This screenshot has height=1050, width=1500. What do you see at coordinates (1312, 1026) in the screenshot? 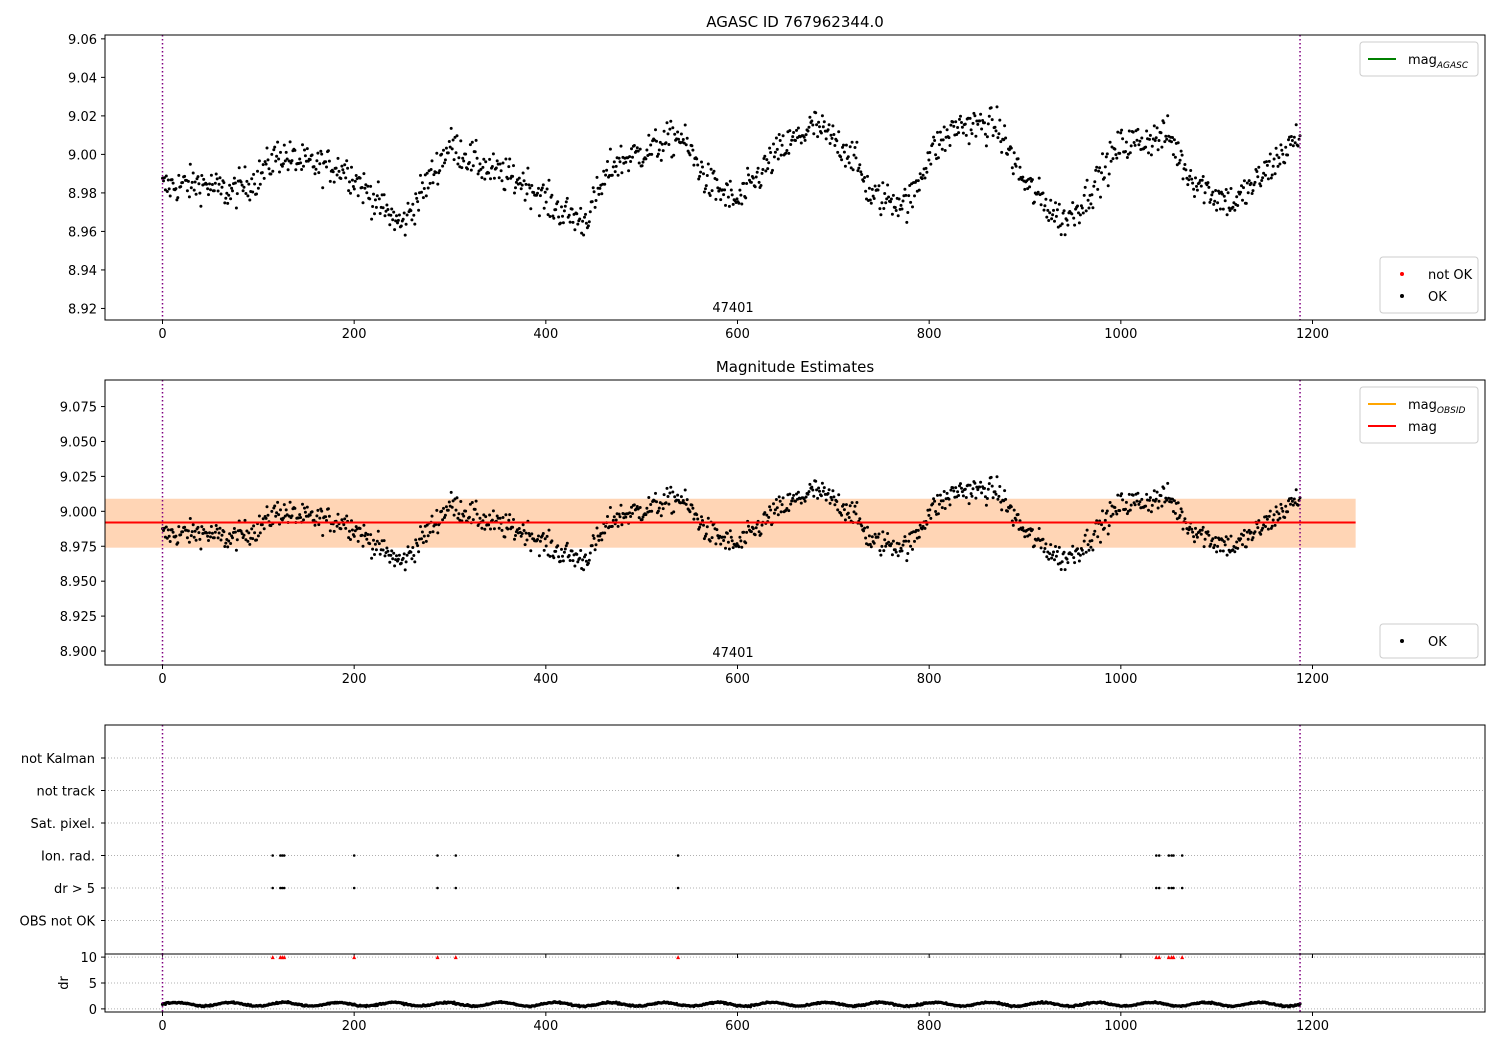
I see `x-tick-label: 1200` at bounding box center [1312, 1026].